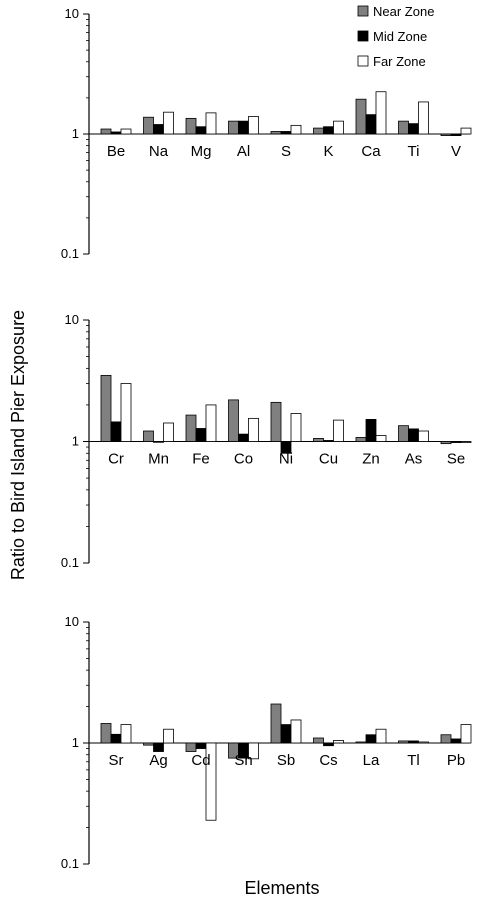 The height and width of the screenshot is (900, 483). What do you see at coordinates (211, 781) in the screenshot?
I see `bar-cd-far-zone` at bounding box center [211, 781].